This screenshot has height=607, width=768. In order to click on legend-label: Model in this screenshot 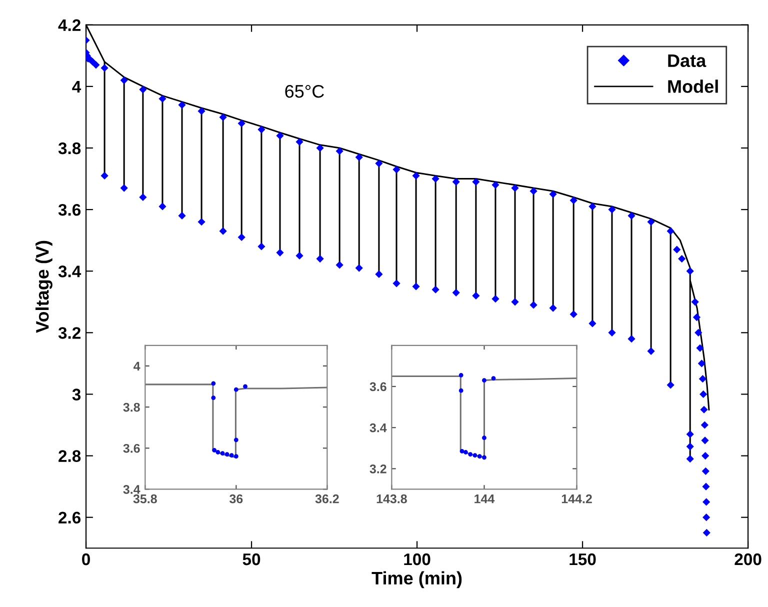, I will do `click(693, 86)`.